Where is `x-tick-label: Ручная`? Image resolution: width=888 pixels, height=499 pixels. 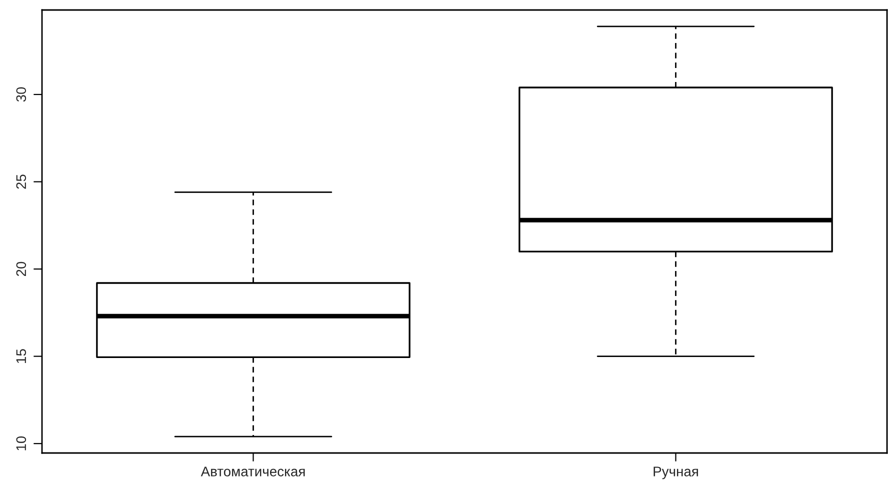
x-tick-label: Ручная is located at coordinates (676, 473).